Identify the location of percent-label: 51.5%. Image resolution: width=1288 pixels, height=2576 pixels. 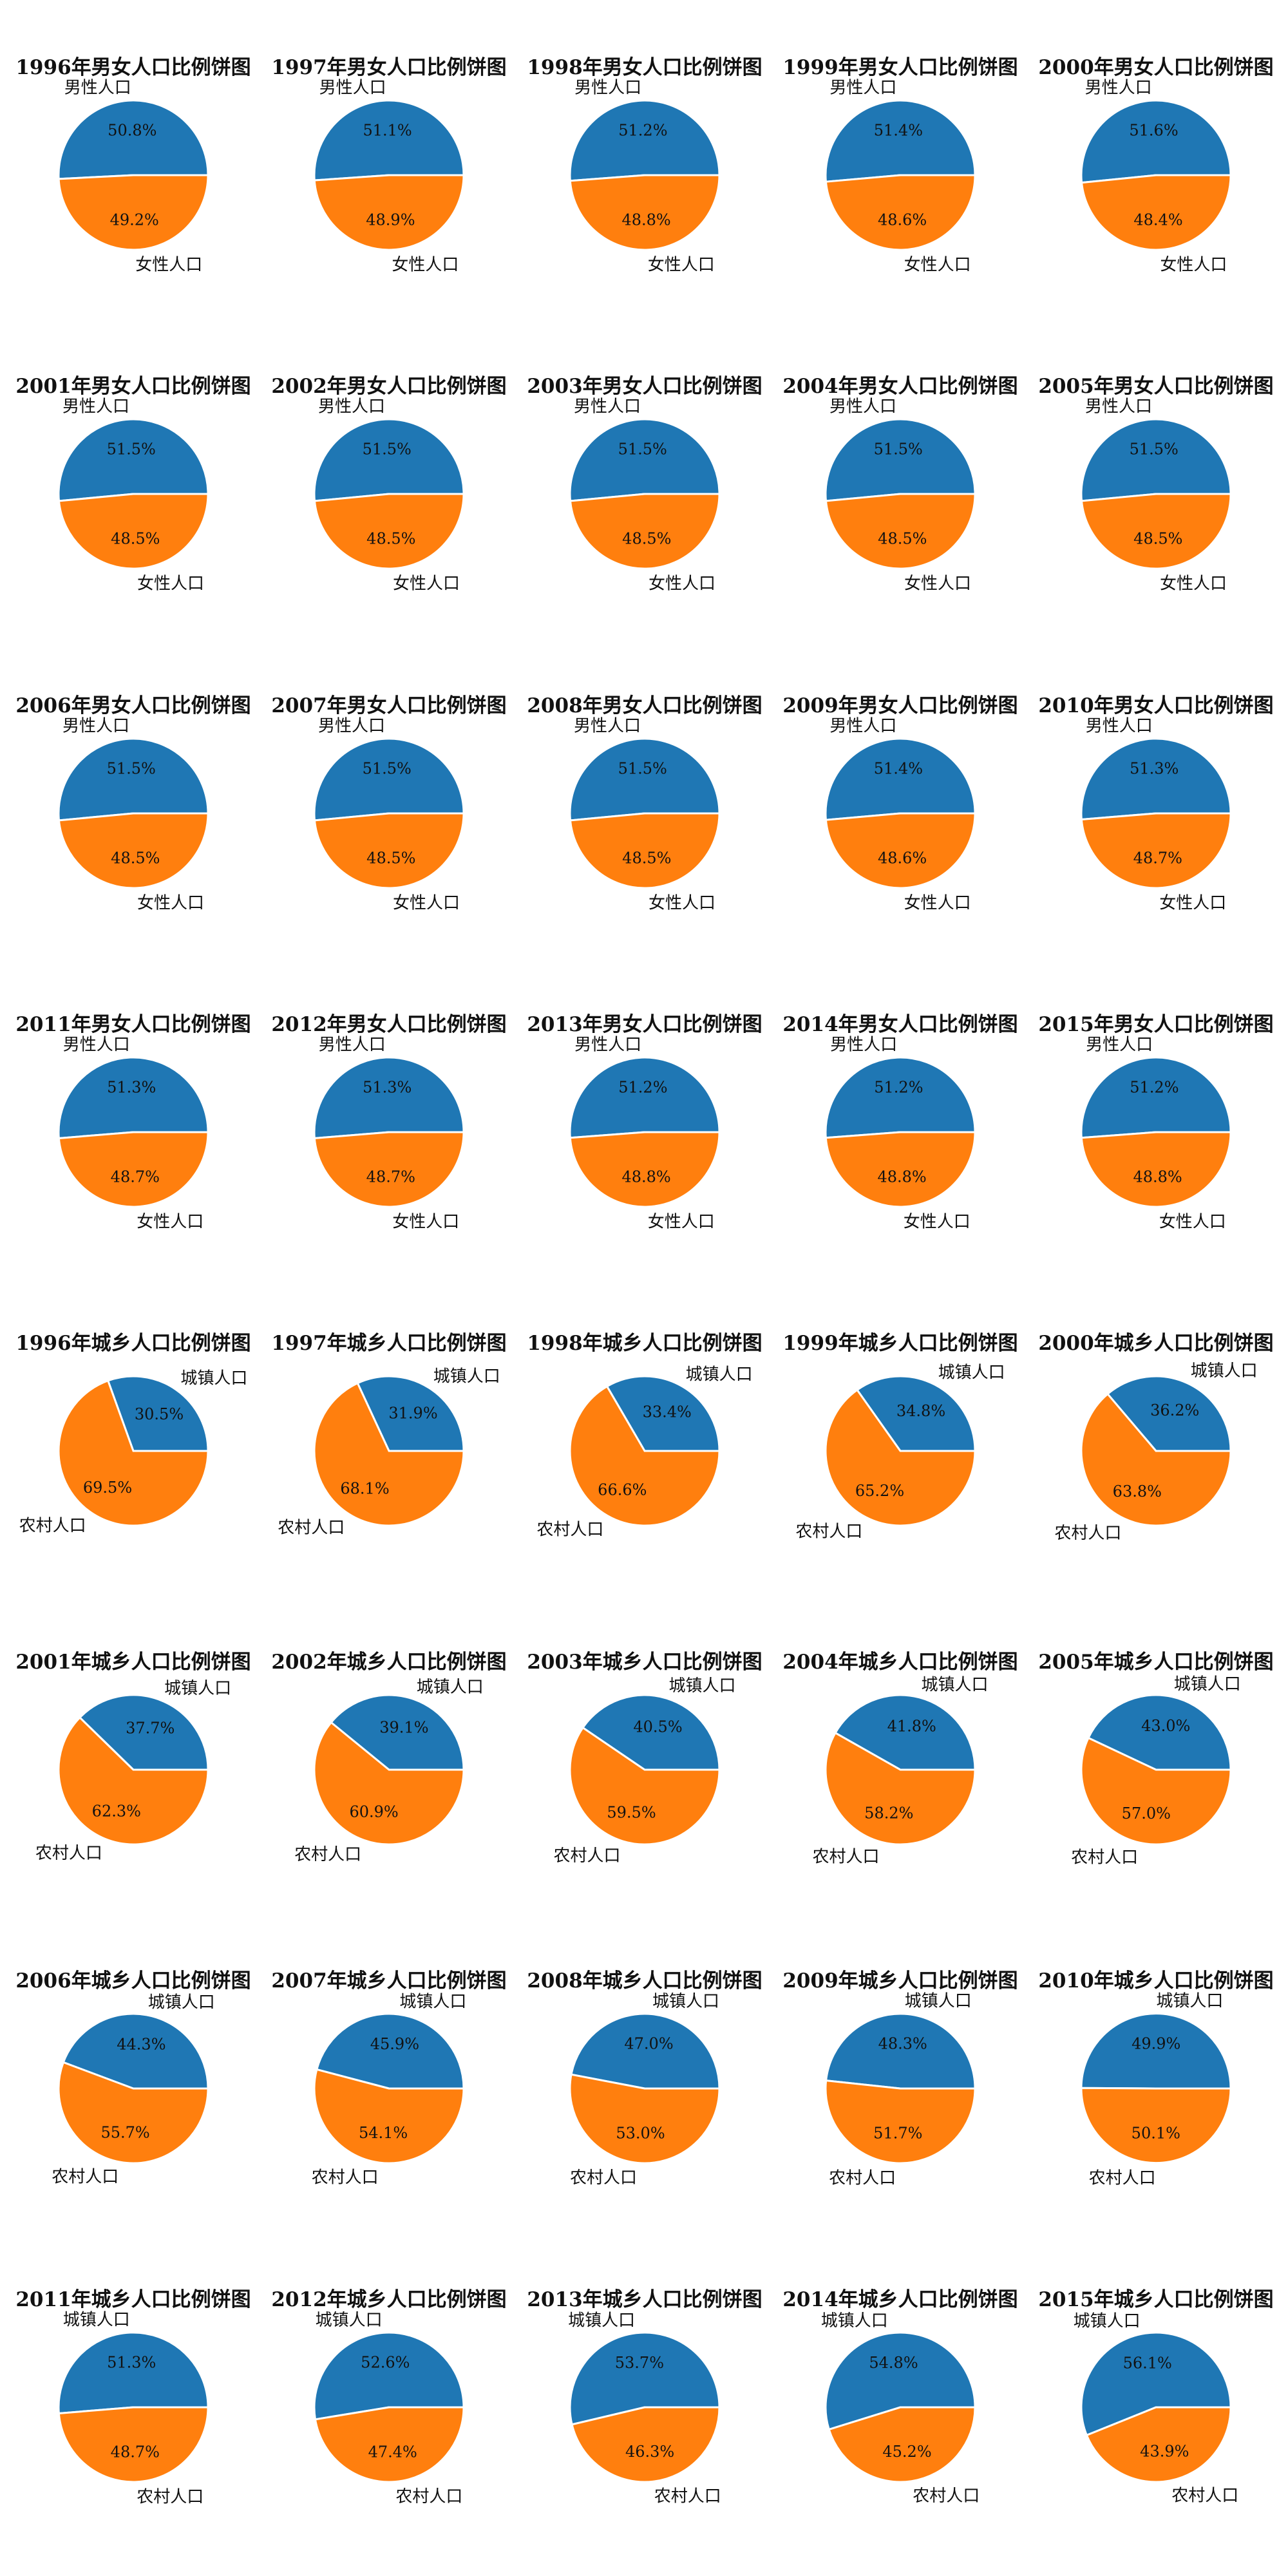
(1155, 449).